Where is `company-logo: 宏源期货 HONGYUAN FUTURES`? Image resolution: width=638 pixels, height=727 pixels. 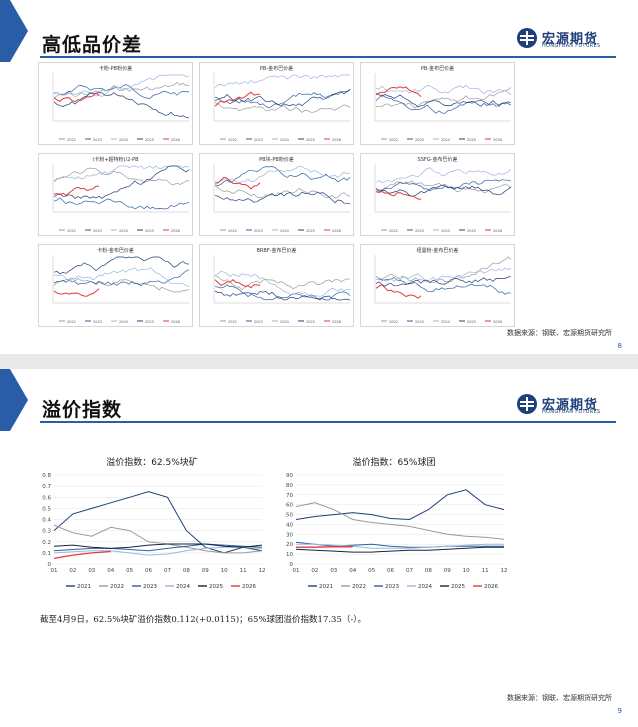
company-logo: 宏源期货 HONGYUAN FUTURES is located at coordinates (566, 406).